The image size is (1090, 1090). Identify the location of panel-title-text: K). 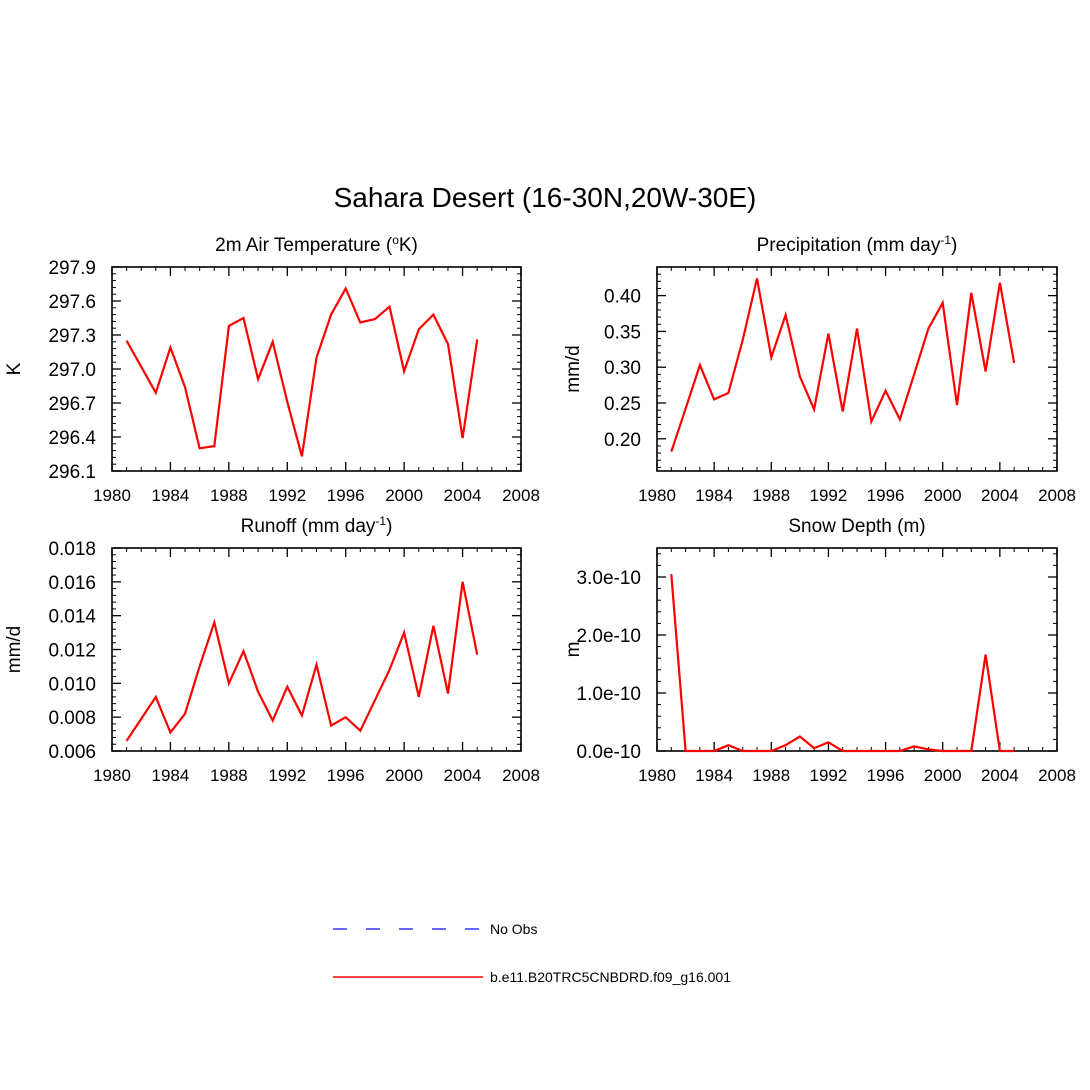
(408, 245).